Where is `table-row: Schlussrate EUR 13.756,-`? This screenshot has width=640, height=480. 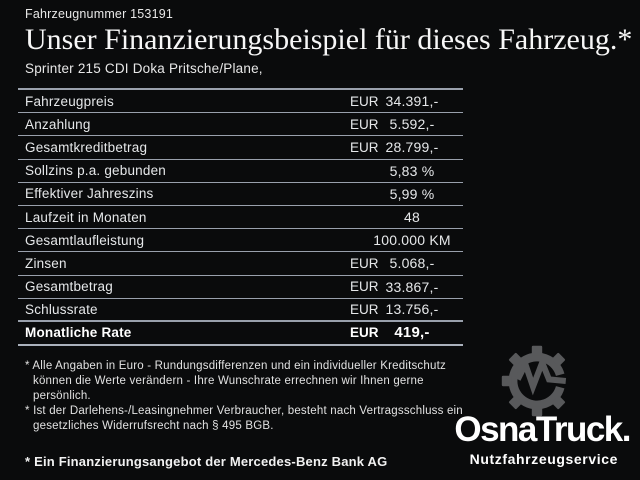
table-row: Schlussrate EUR 13.756,- is located at coordinates (240, 310).